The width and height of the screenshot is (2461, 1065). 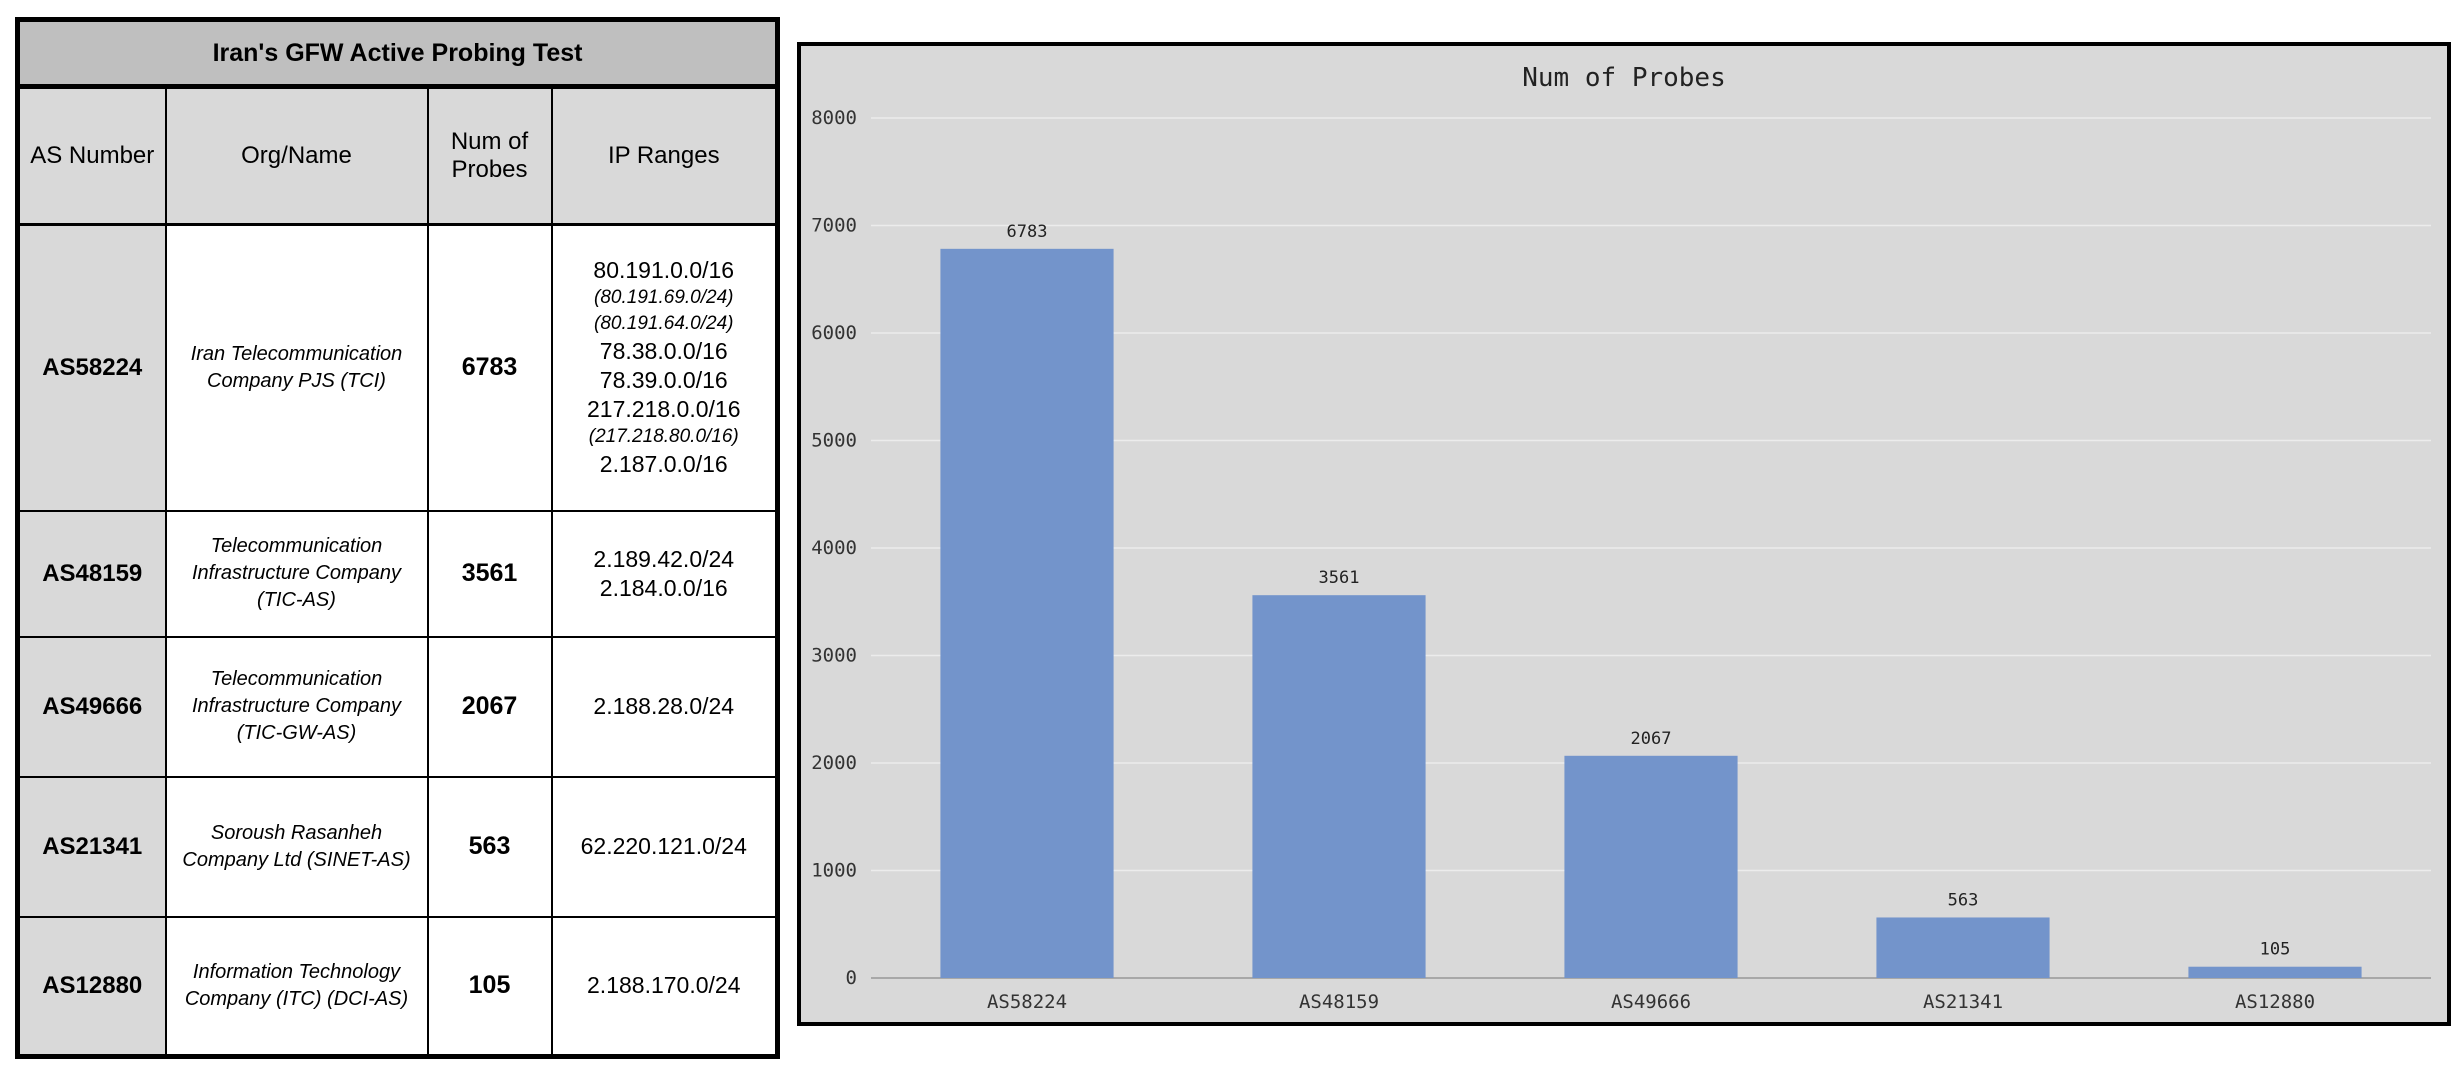 What do you see at coordinates (663, 351) in the screenshot?
I see `ip-range: 78.38.0.0/16` at bounding box center [663, 351].